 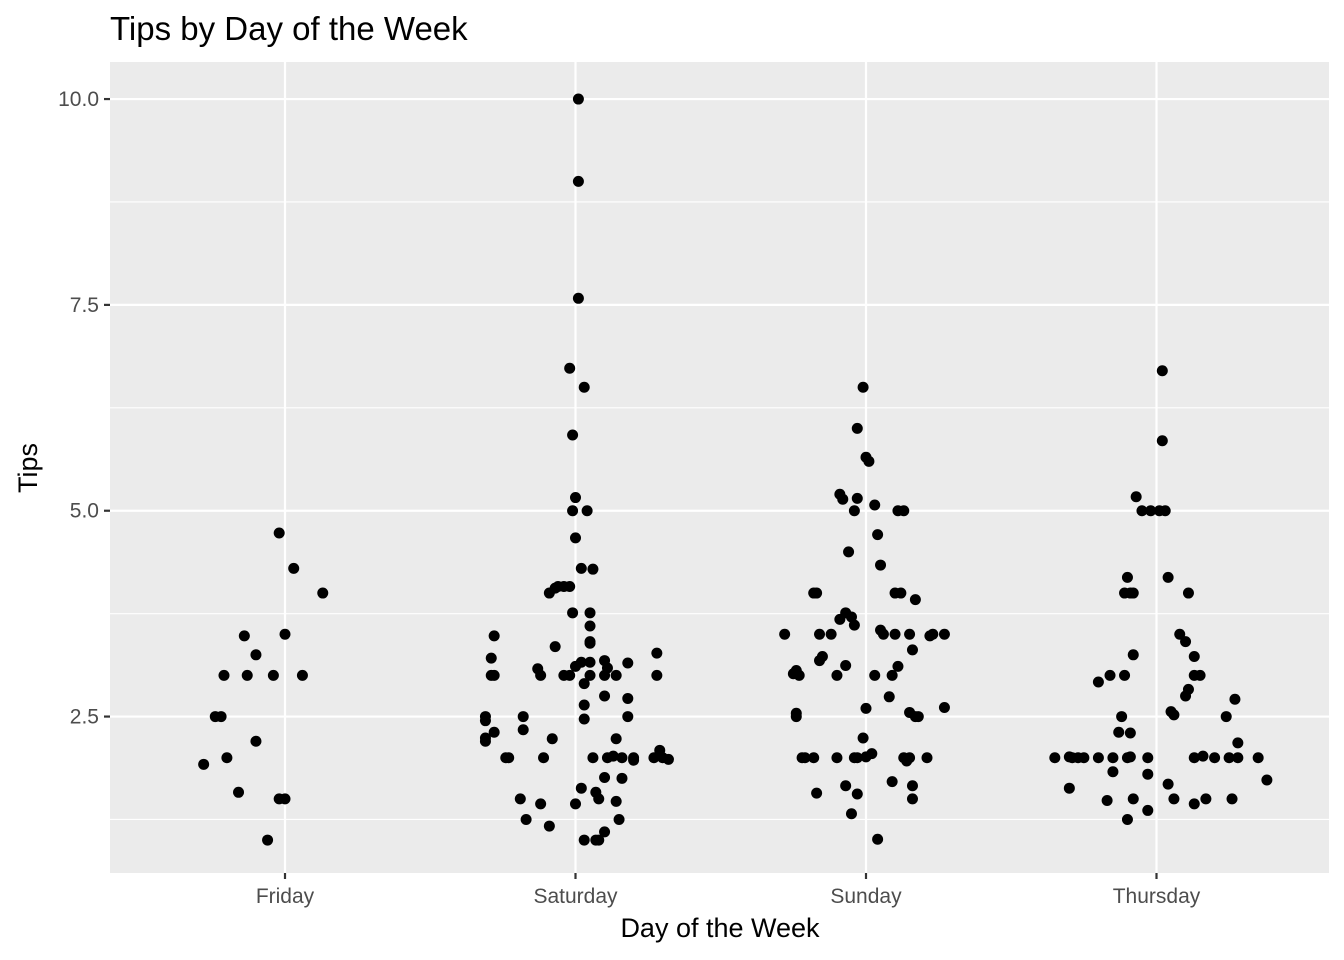 I want to click on y-tick-label: 2.5, so click(x=84, y=717).